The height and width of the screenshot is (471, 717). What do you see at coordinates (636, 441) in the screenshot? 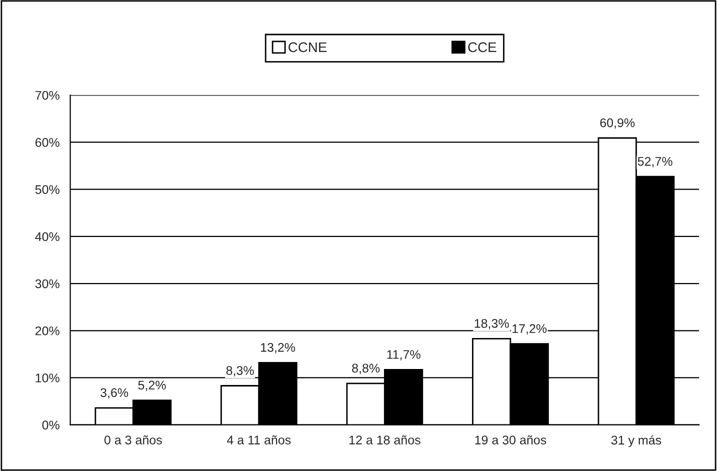
I see `x-tick-label: 31 y más` at bounding box center [636, 441].